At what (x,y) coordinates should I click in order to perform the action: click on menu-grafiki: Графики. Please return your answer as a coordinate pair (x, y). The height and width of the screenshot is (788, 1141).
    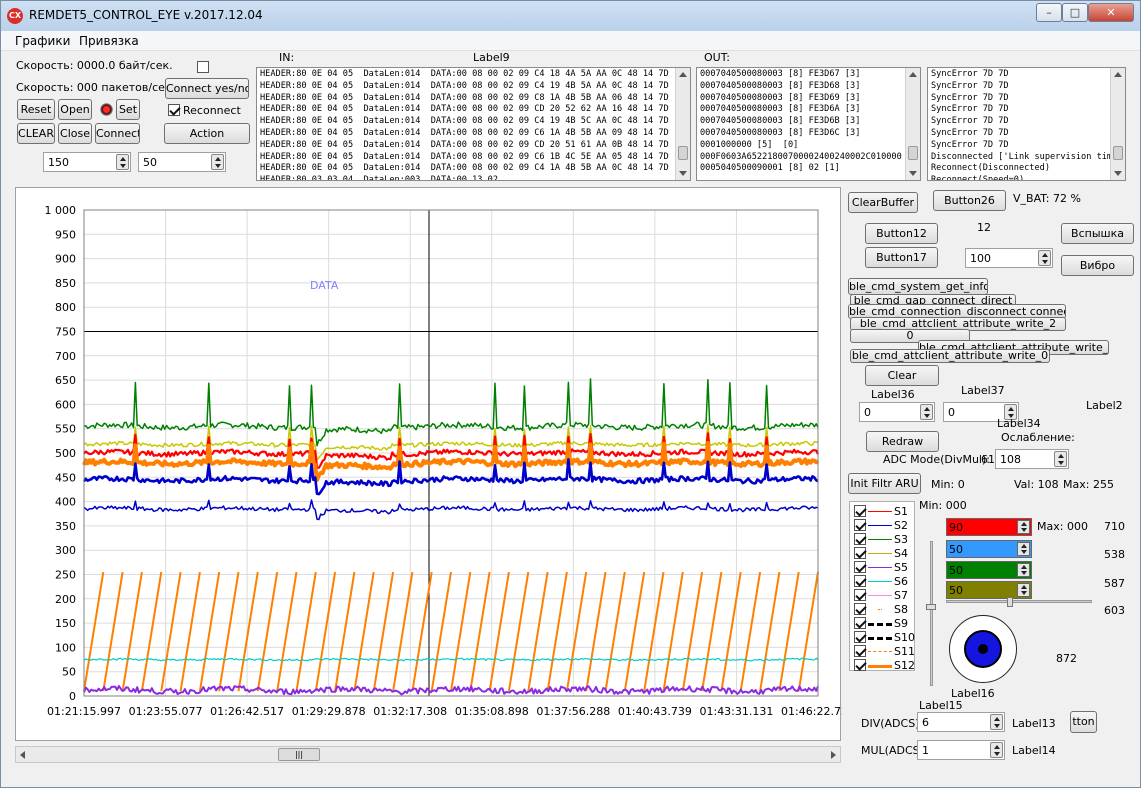
    Looking at the image, I should click on (43, 41).